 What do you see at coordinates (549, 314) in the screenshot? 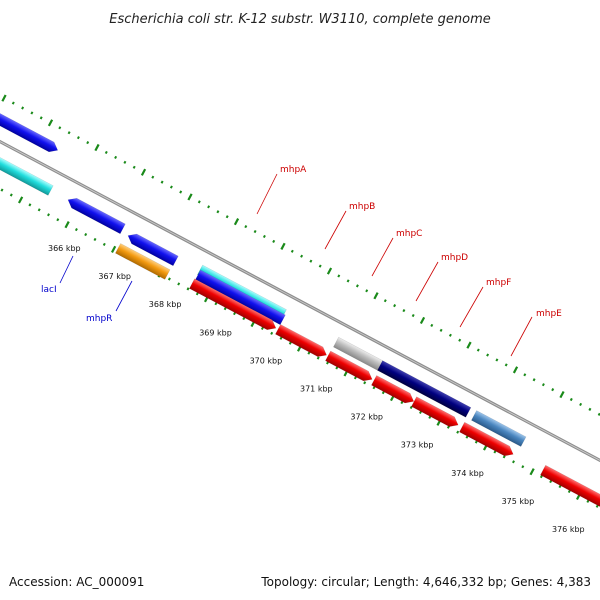
I see `gene-label-mhpe: mhpE` at bounding box center [549, 314].